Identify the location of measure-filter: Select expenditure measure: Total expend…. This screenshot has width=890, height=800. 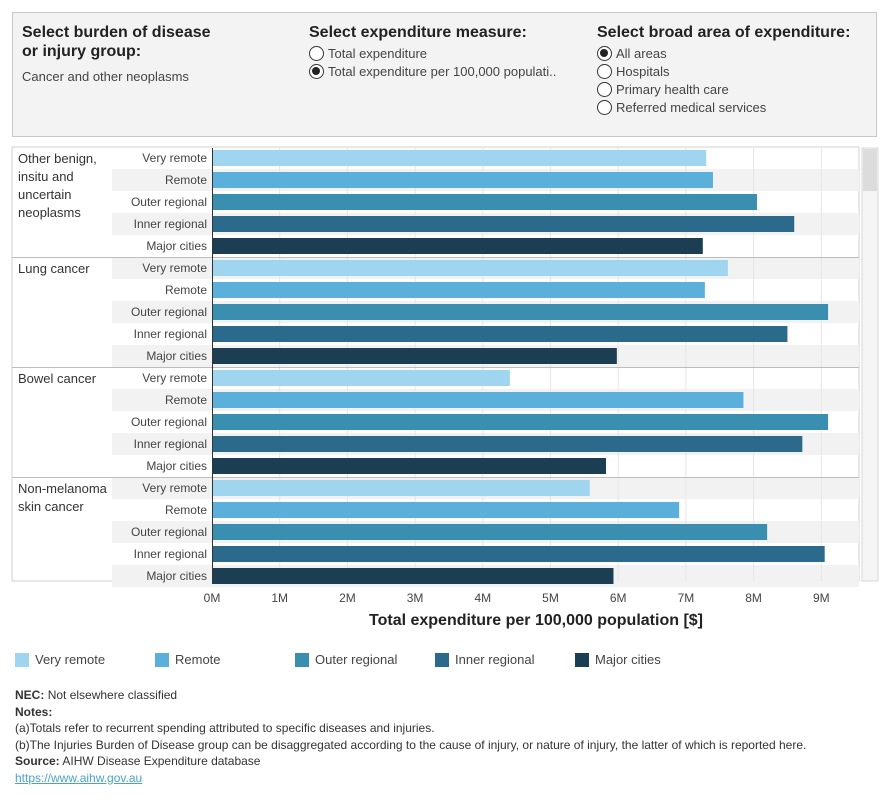
(432, 51).